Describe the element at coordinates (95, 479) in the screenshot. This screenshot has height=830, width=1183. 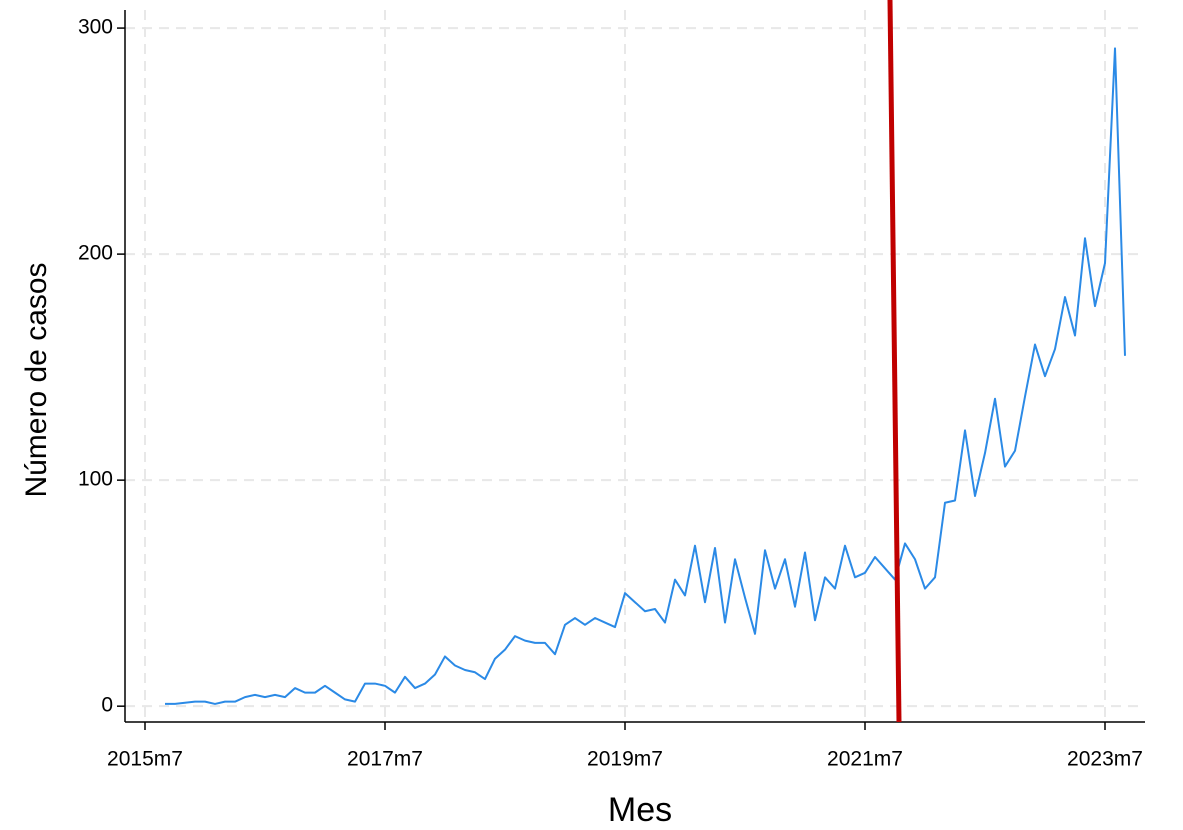
I see `y-tick-label: 100` at that location.